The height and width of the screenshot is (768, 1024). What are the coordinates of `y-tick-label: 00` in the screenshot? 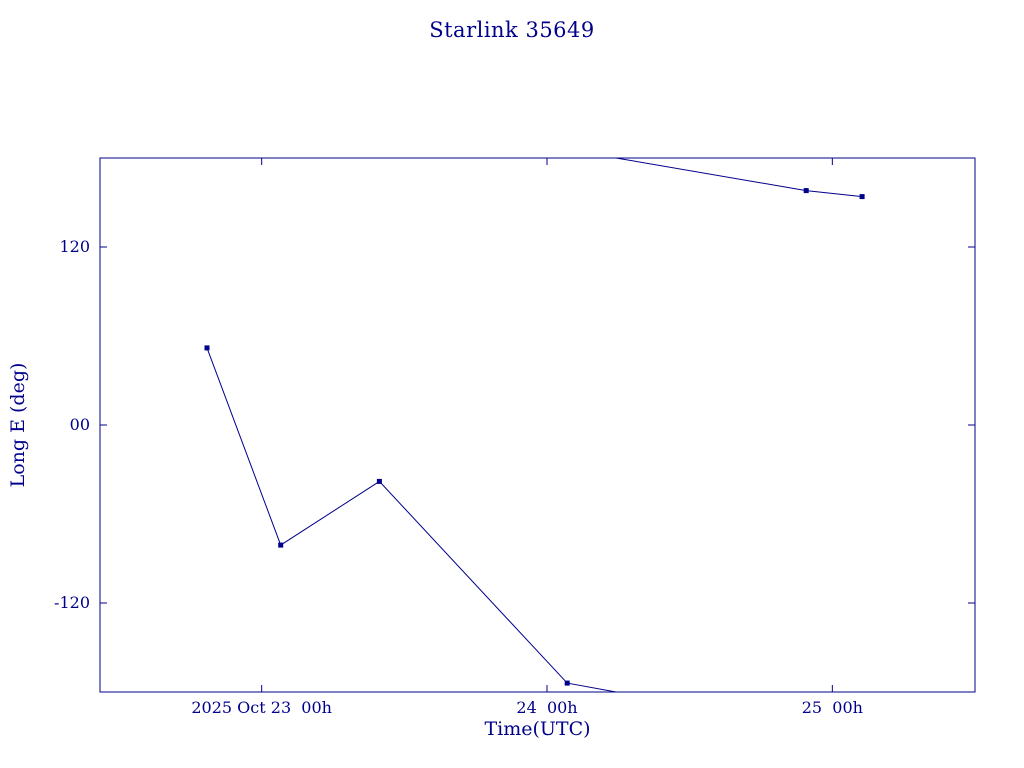 It's located at (80, 424).